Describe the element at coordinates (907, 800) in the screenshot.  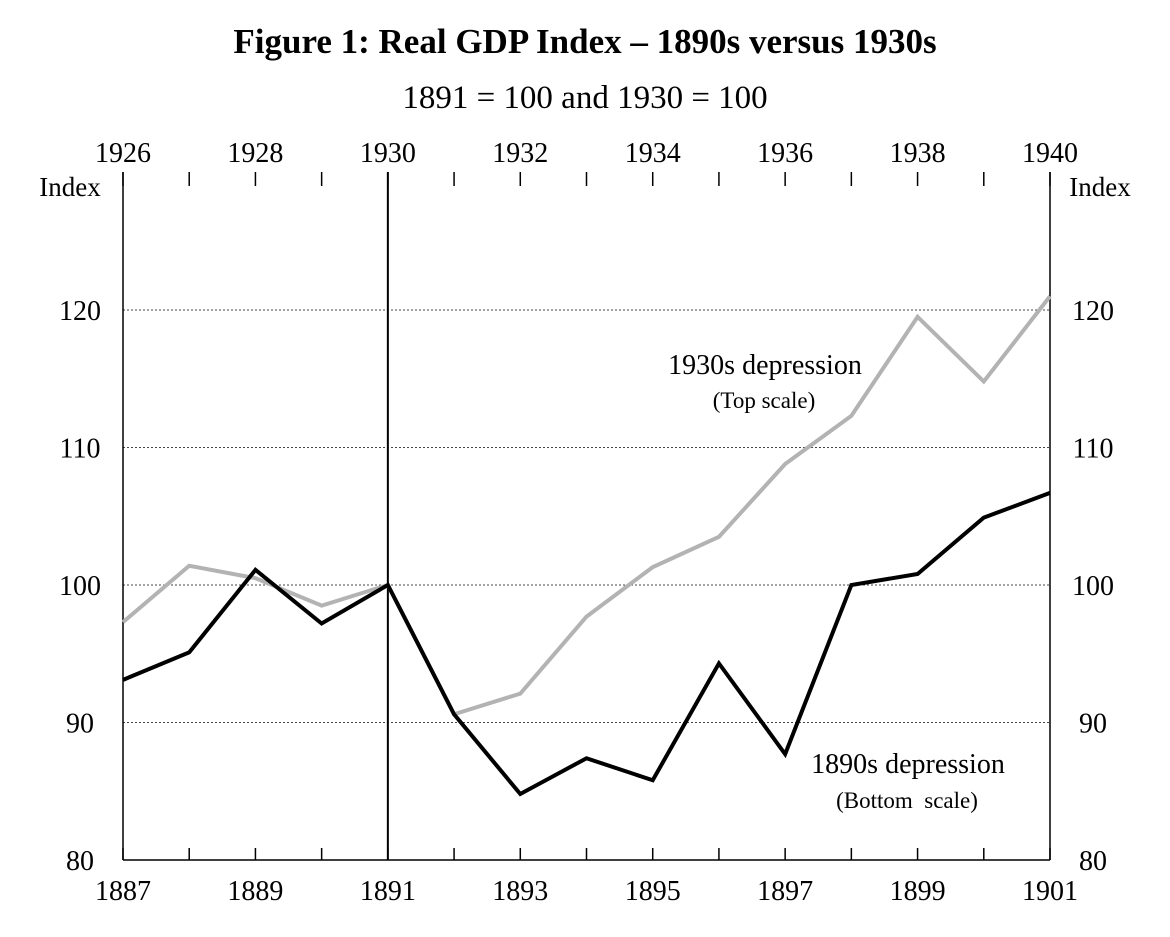
I see `series-note-1890s: (Bottom scale)` at that location.